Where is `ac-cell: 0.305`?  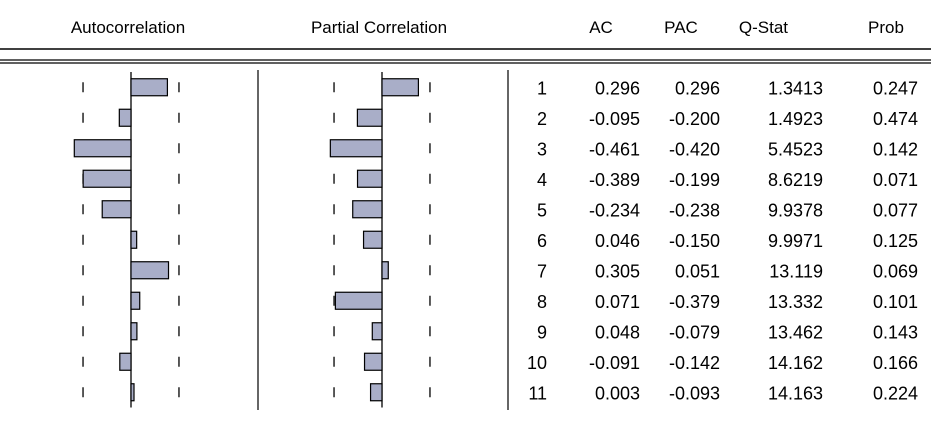 ac-cell: 0.305 is located at coordinates (617, 271).